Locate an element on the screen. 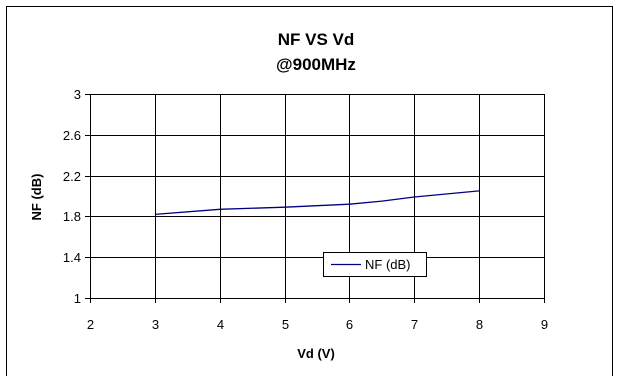 Image resolution: width=618 pixels, height=382 pixels. y-tick-label-2: 1.8 is located at coordinates (72, 216).